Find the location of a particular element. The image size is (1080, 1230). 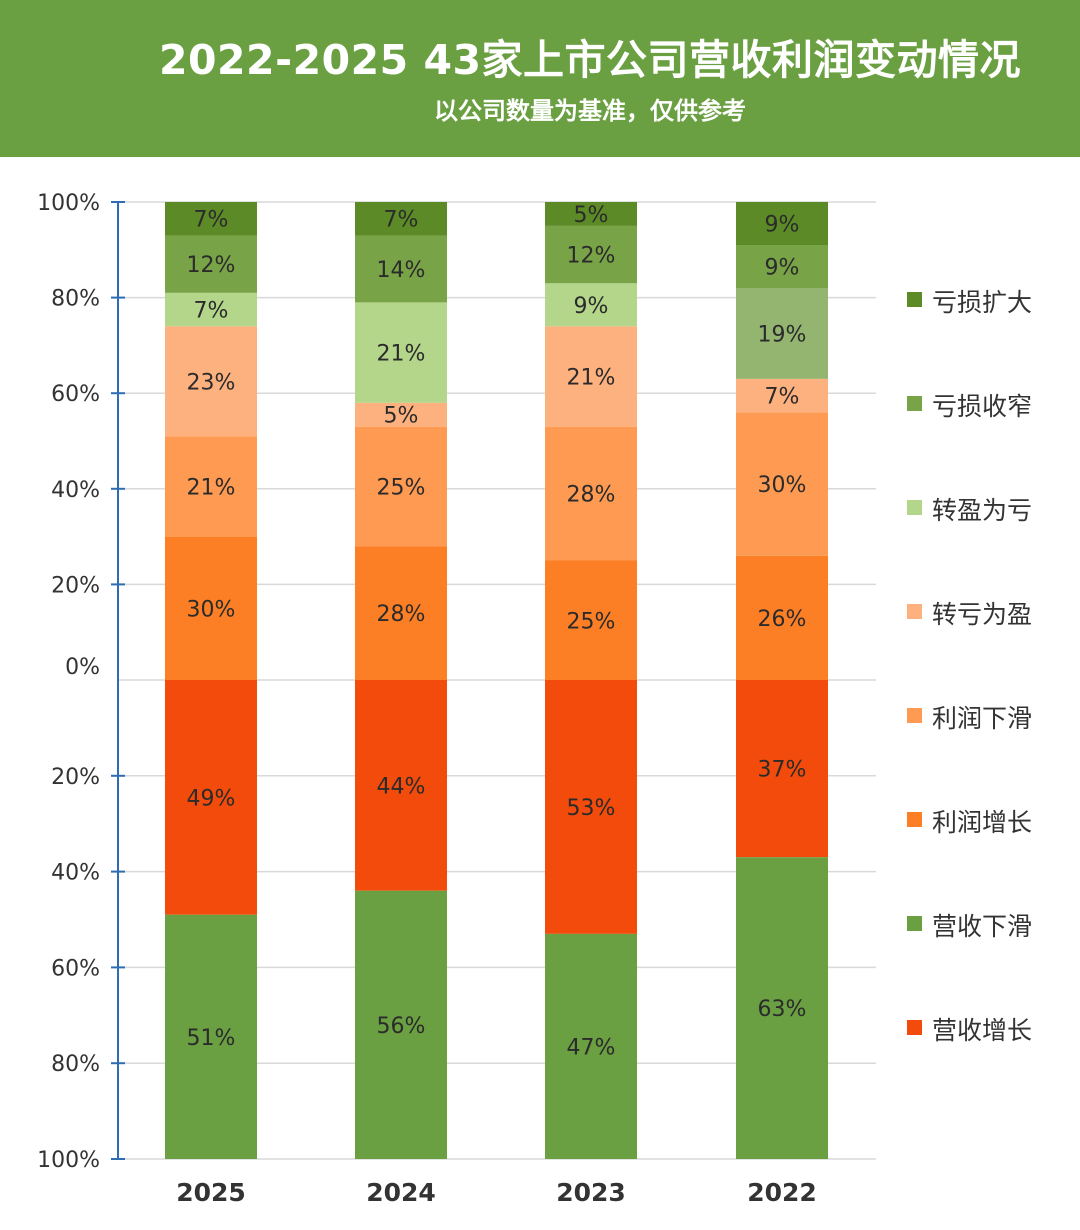

chart-title: 2022-2025 43家上市公司营收利润变动情况 is located at coordinates (590, 60).